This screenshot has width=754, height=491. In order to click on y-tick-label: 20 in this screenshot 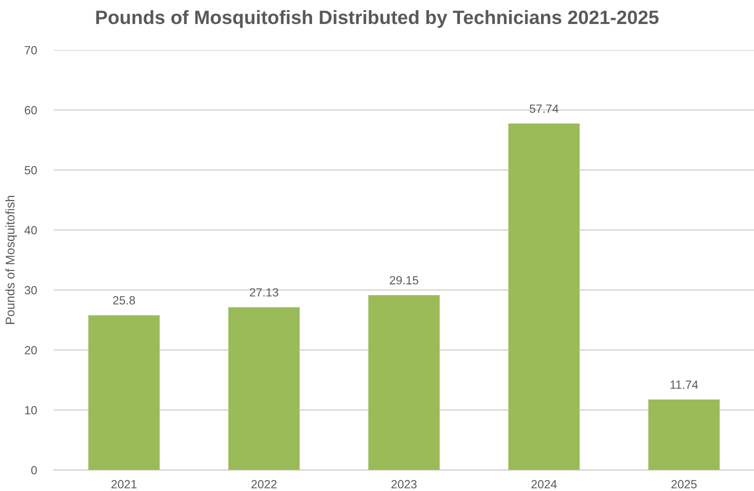, I will do `click(30, 350)`.